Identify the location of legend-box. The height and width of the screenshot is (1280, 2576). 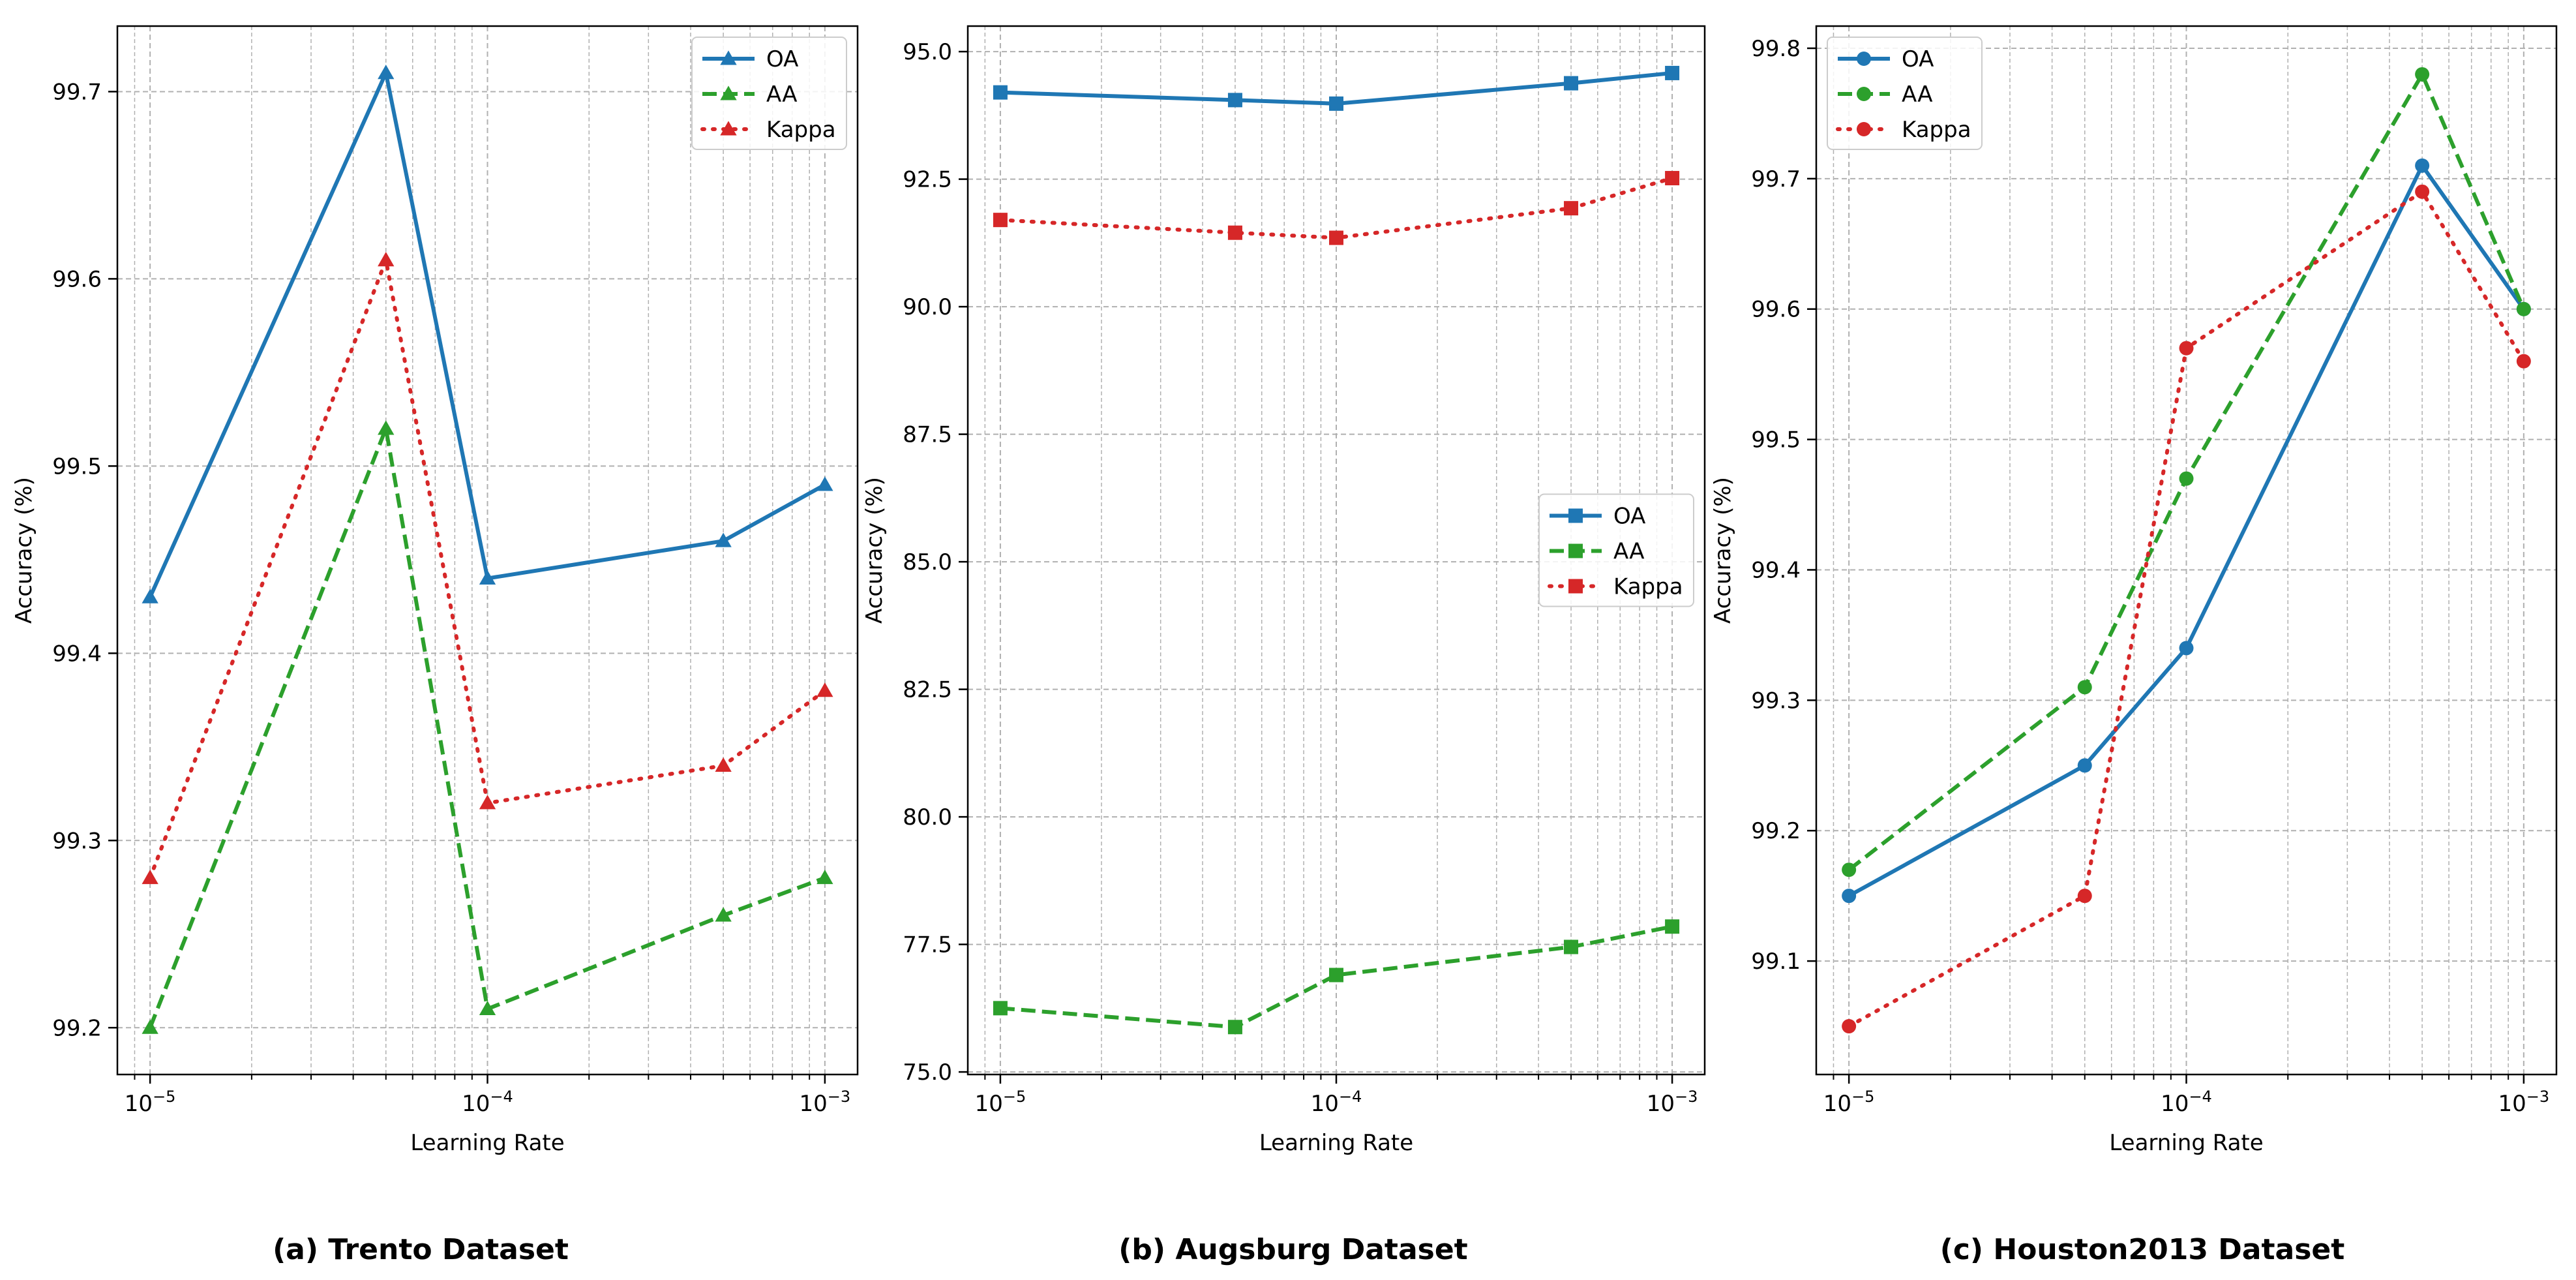
(769, 94).